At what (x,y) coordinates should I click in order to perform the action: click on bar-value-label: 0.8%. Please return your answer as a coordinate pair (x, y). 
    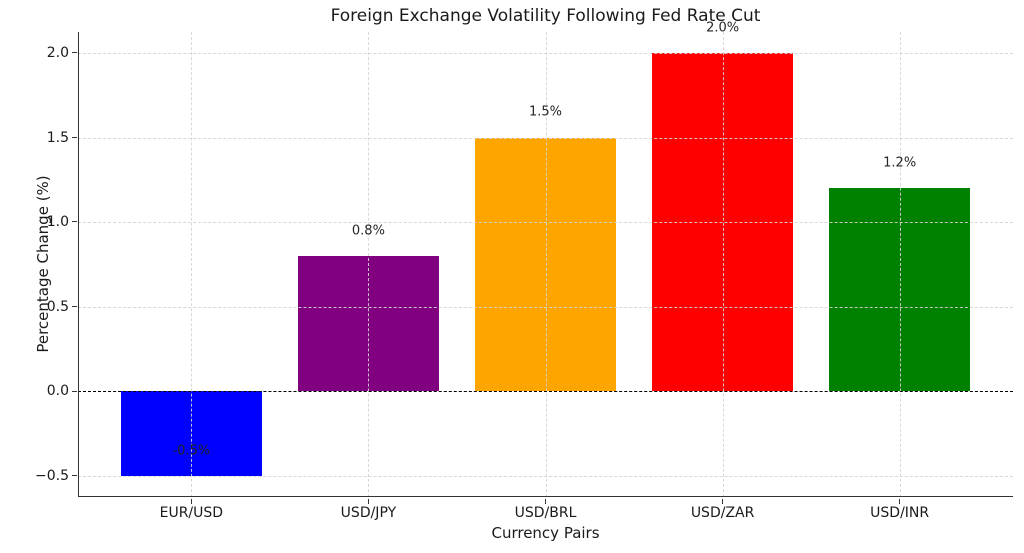
    Looking at the image, I should click on (368, 231).